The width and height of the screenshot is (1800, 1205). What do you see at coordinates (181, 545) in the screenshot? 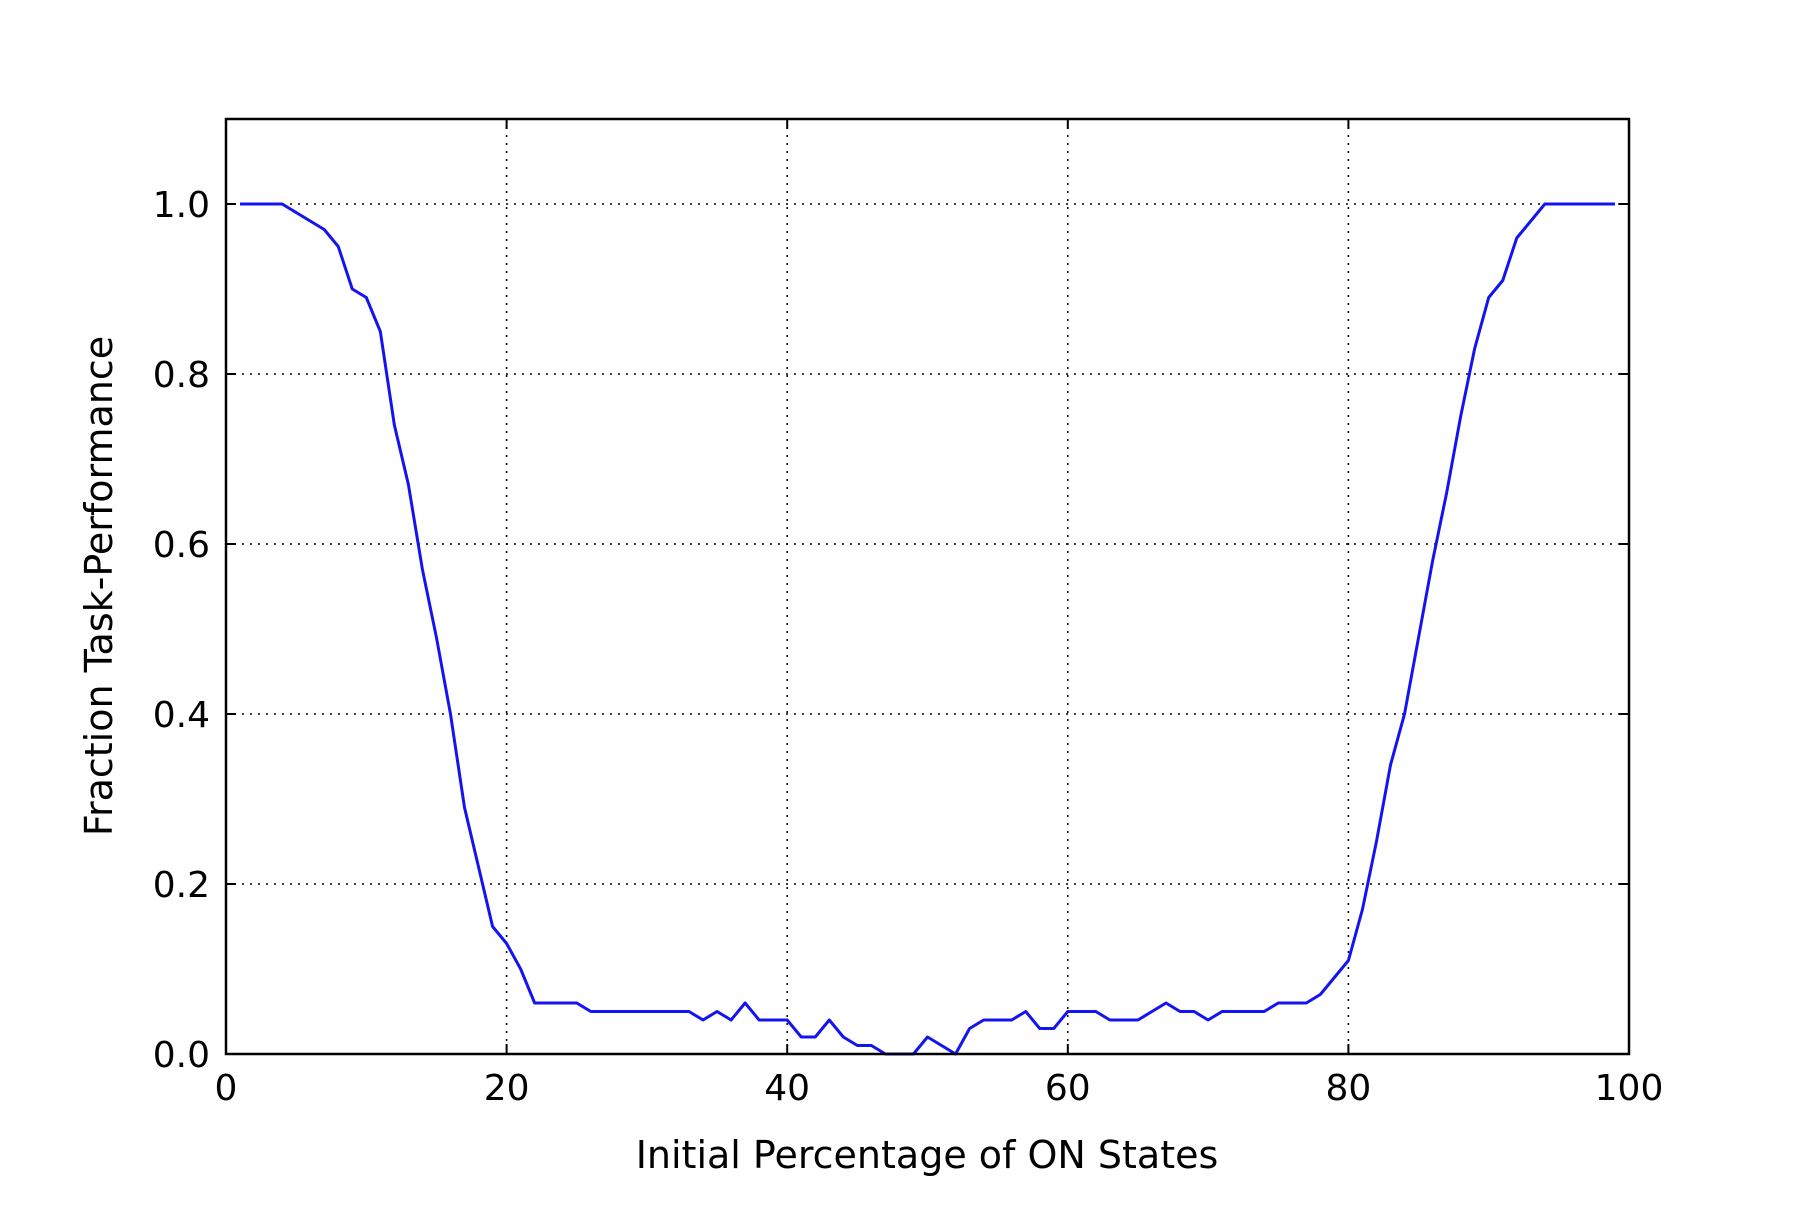
I see `y-tick-label: 0.6` at bounding box center [181, 545].